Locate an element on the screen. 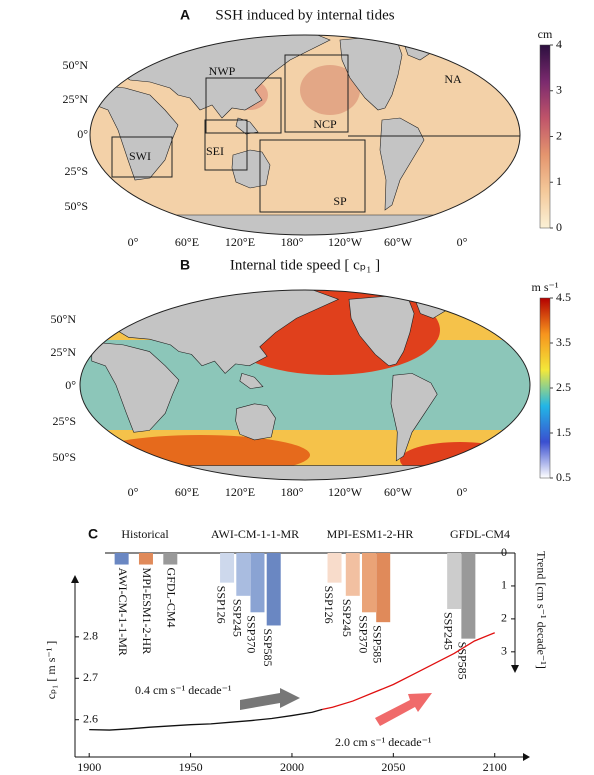 The image size is (594, 775). y2-tick-label: 2 is located at coordinates (504, 618).